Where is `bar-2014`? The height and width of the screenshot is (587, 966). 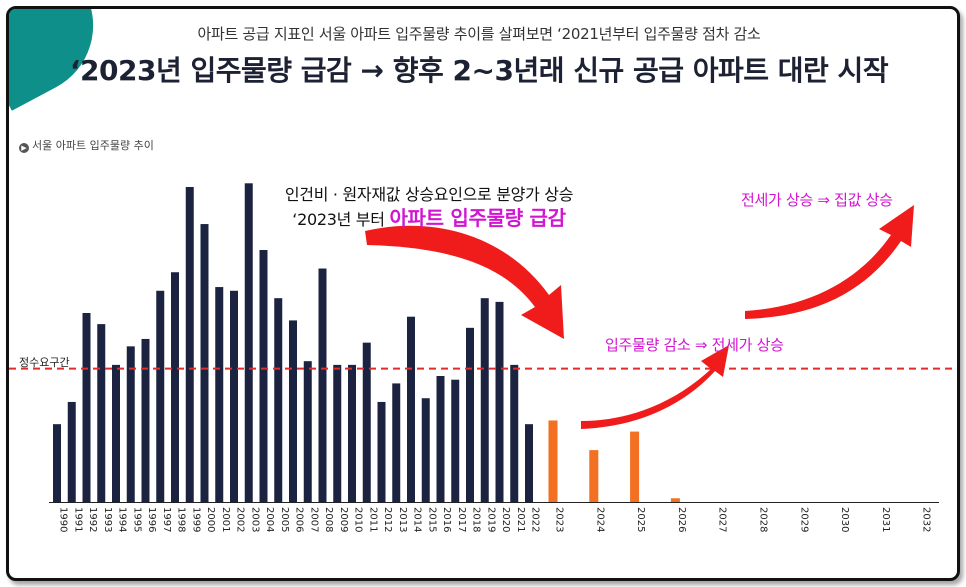 bar-2014 is located at coordinates (411, 409).